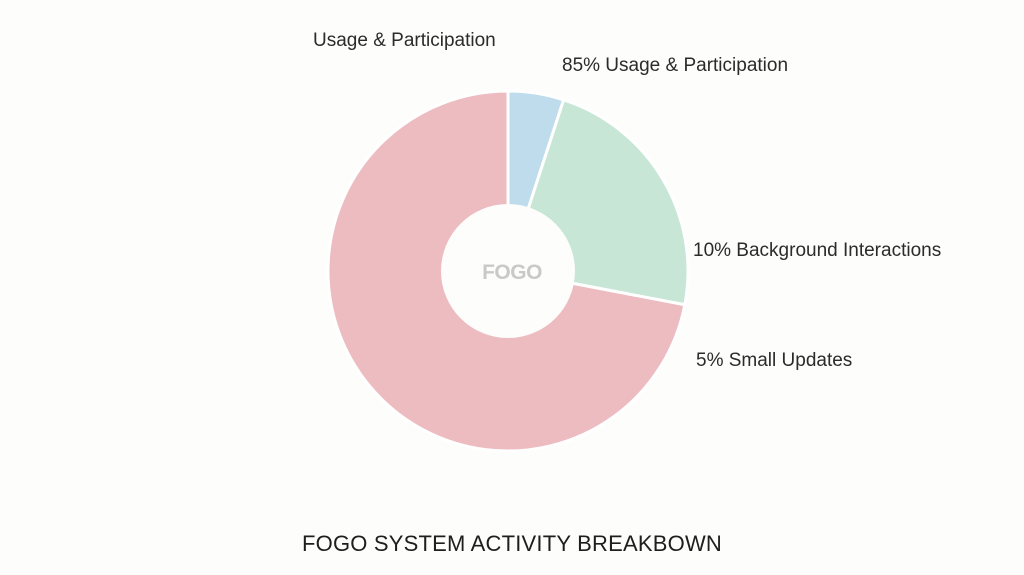 The image size is (1024, 575). I want to click on annotation-usage-participation: 85% Usage & Participation, so click(675, 65).